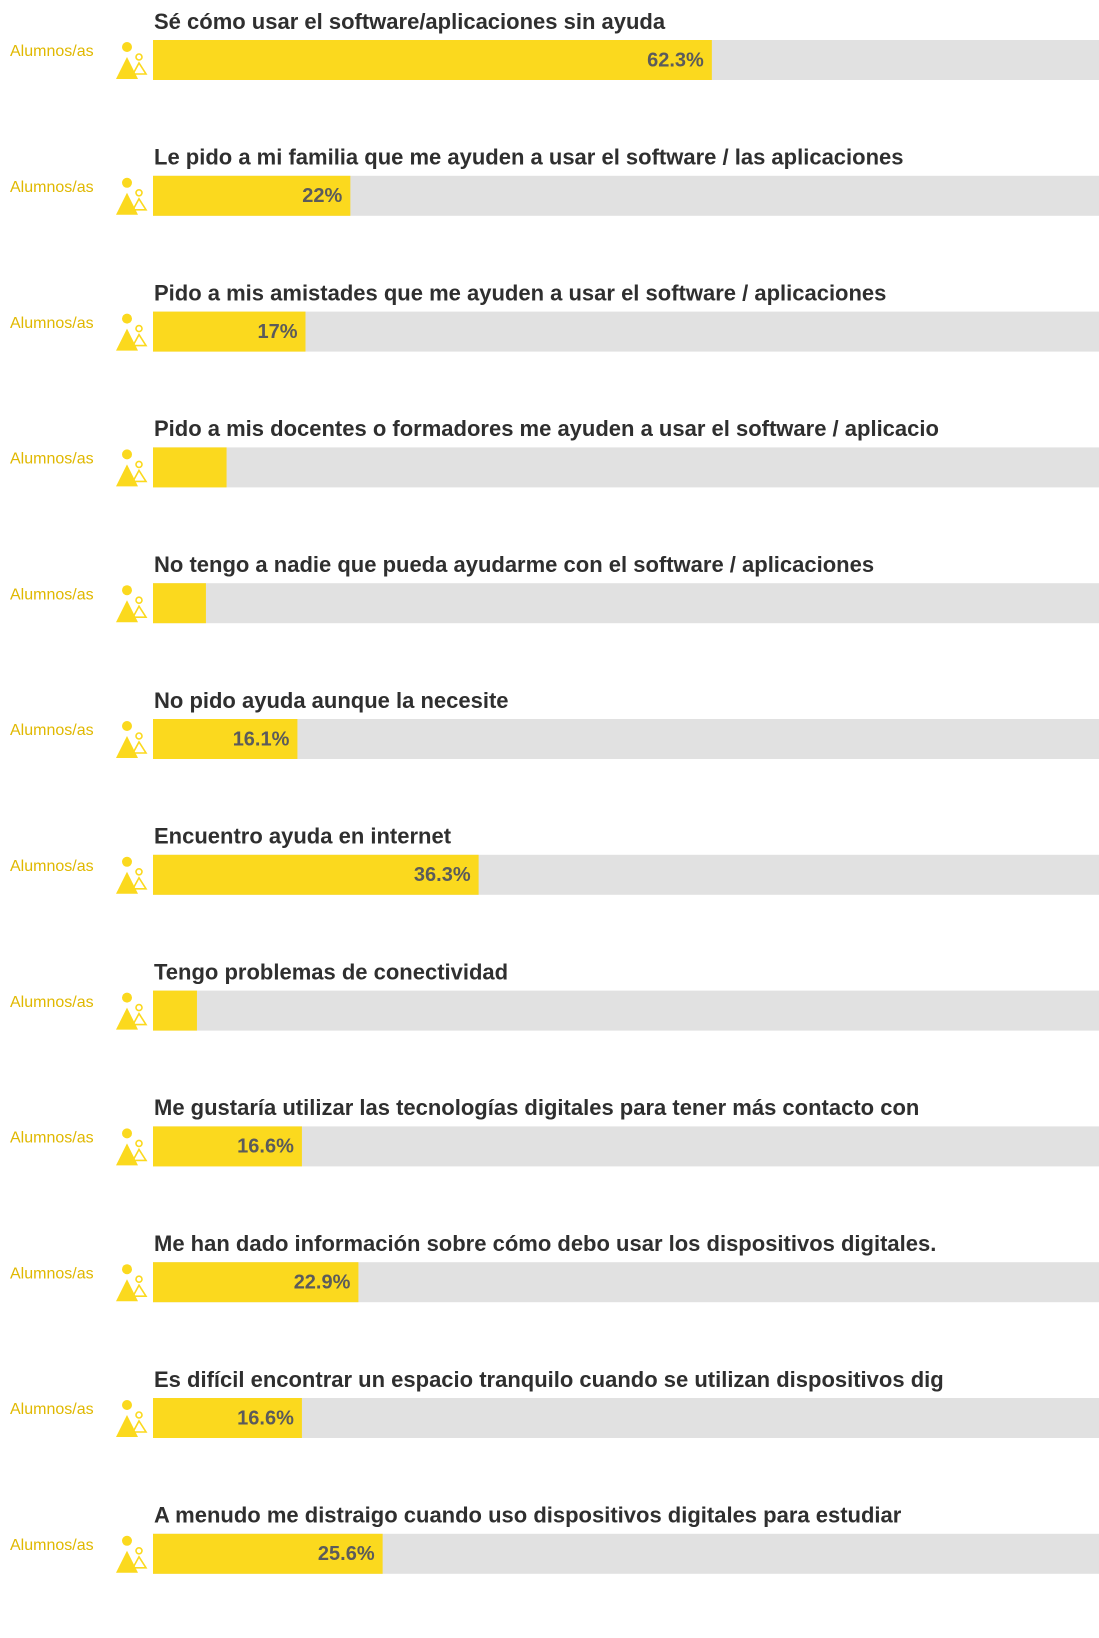 The image size is (1099, 1638). Describe the element at coordinates (331, 971) in the screenshot. I see `row-title: Tengo problemas de conectividad` at that location.